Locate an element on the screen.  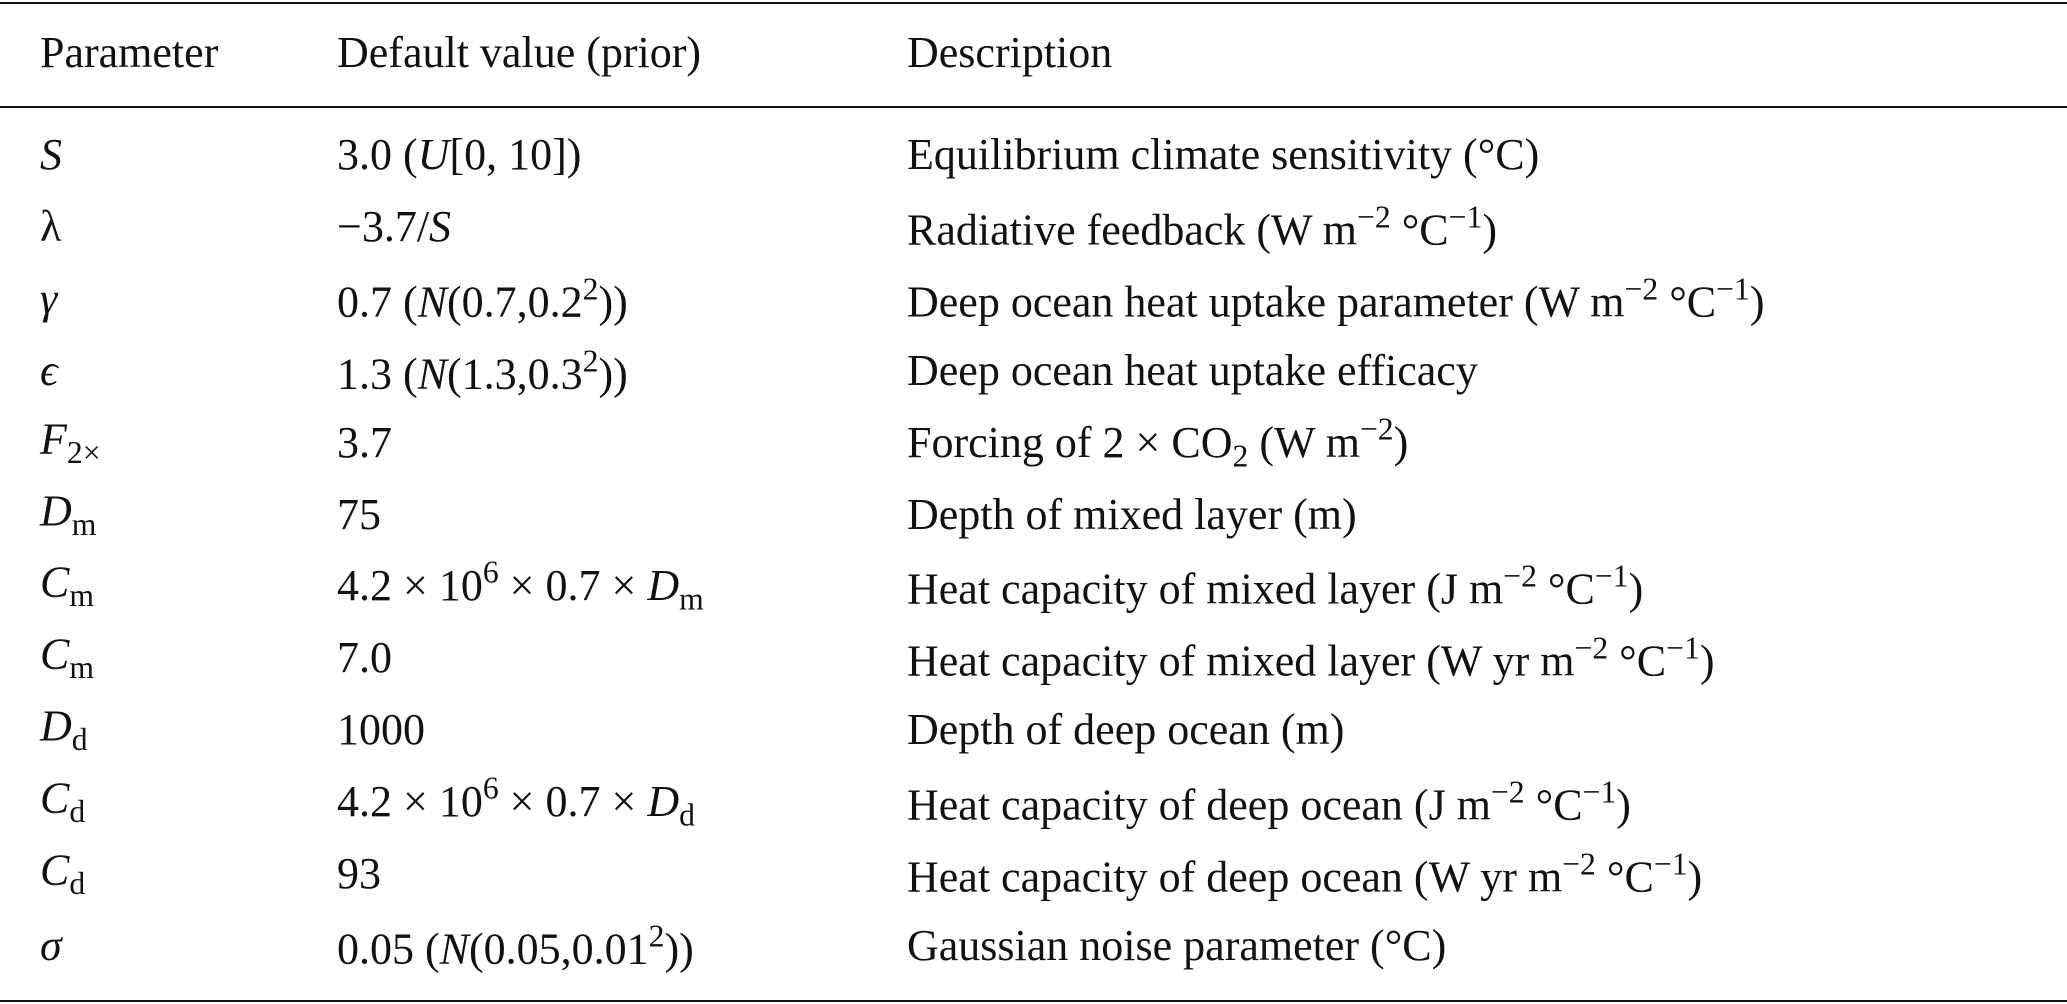
text-run: 2× is located at coordinates (83, 452).